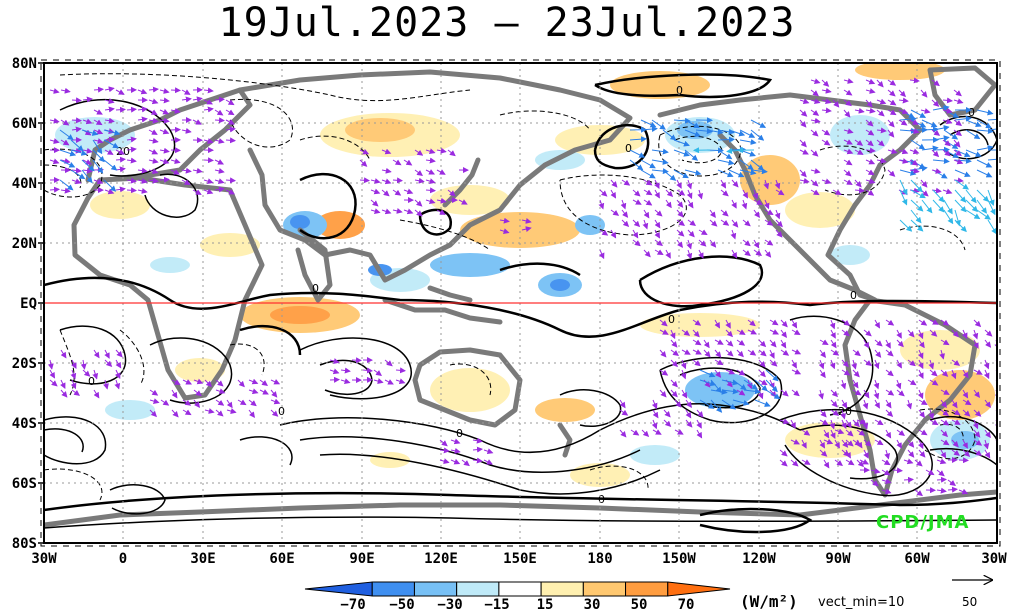 This screenshot has height=612, width=1014. What do you see at coordinates (639, 604) in the screenshot?
I see `colorbar-label: 50` at bounding box center [639, 604].